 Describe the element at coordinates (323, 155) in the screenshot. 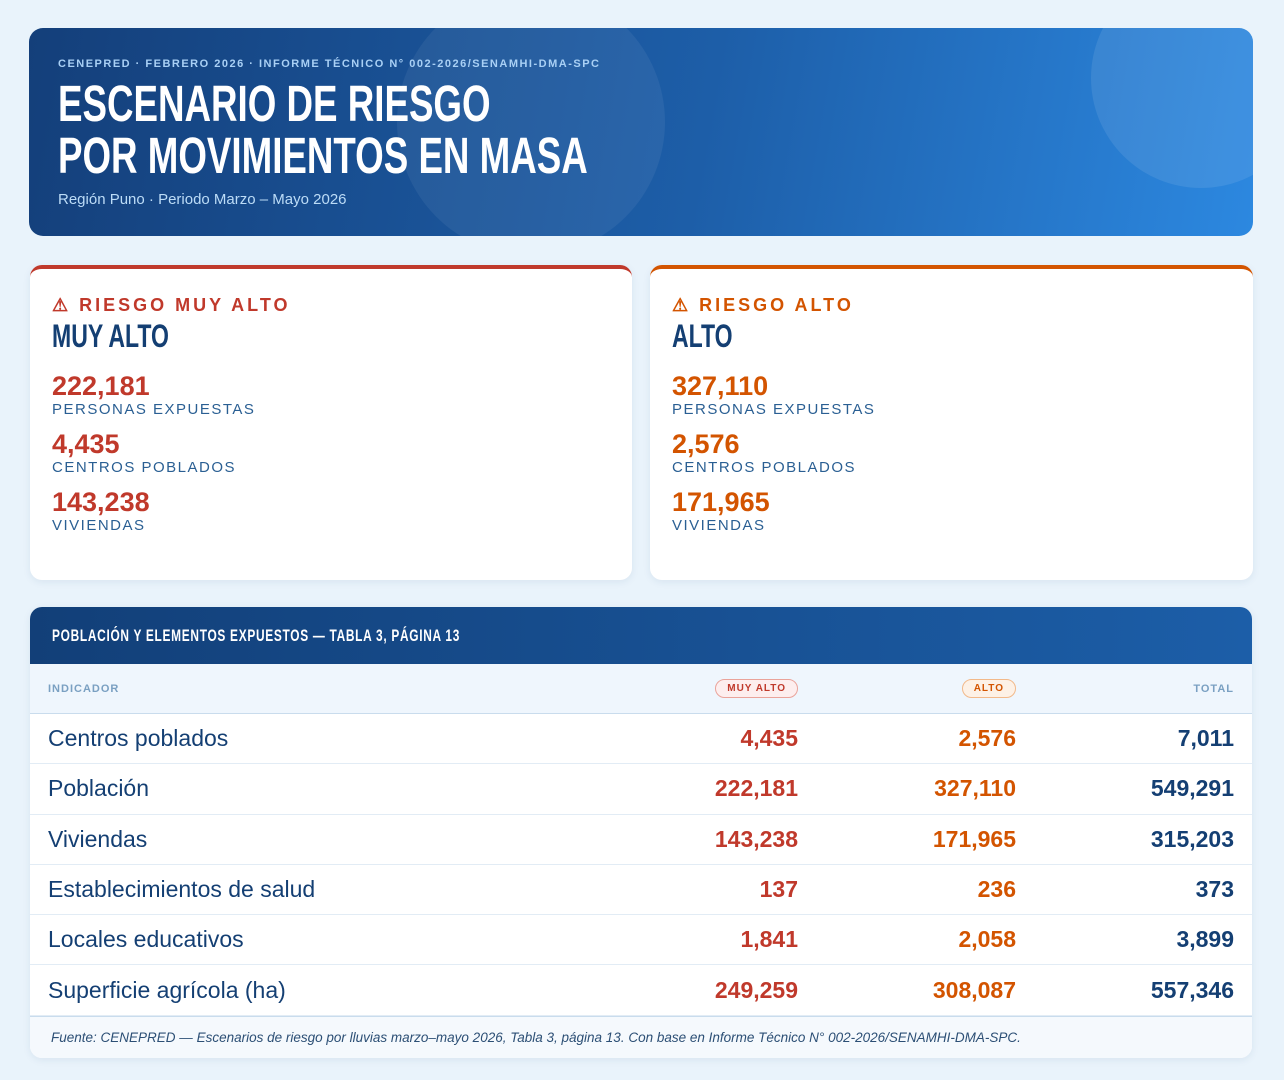

I see `title-line-2: POR MOVIMIENTOS EN MASA` at that location.